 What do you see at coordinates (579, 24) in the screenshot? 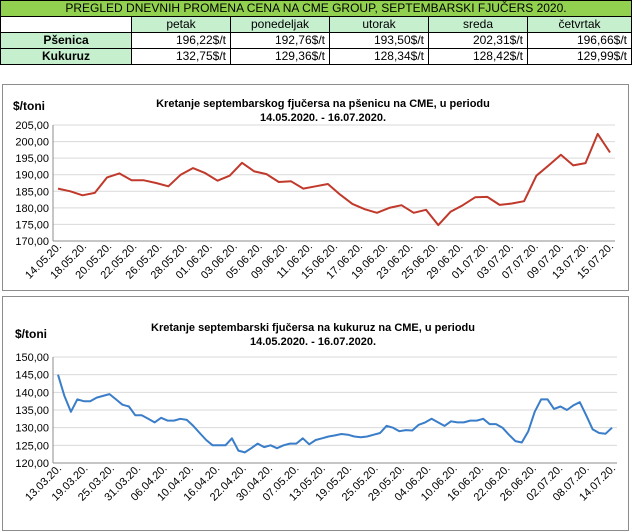
I see `day-header: četvrtak` at bounding box center [579, 24].